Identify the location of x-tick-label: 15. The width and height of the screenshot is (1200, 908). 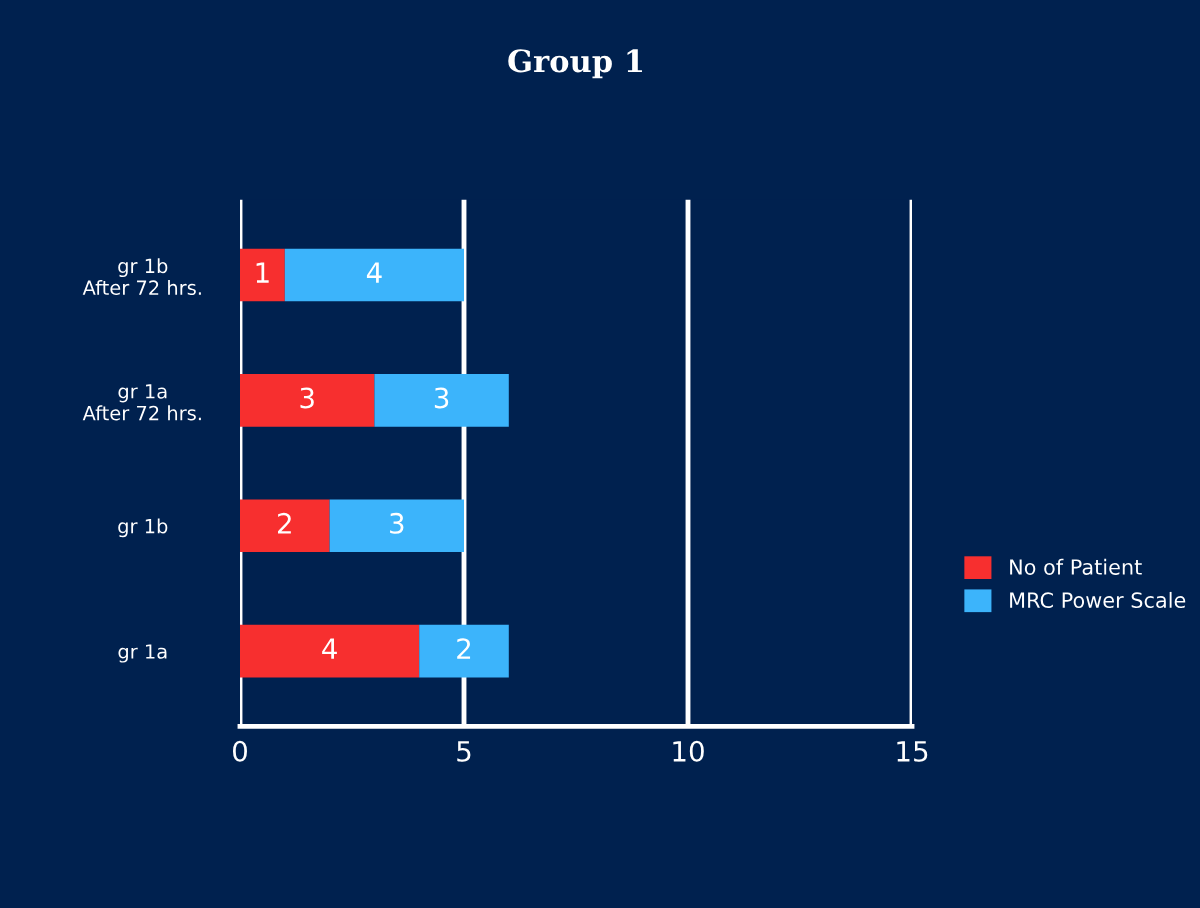
(912, 751).